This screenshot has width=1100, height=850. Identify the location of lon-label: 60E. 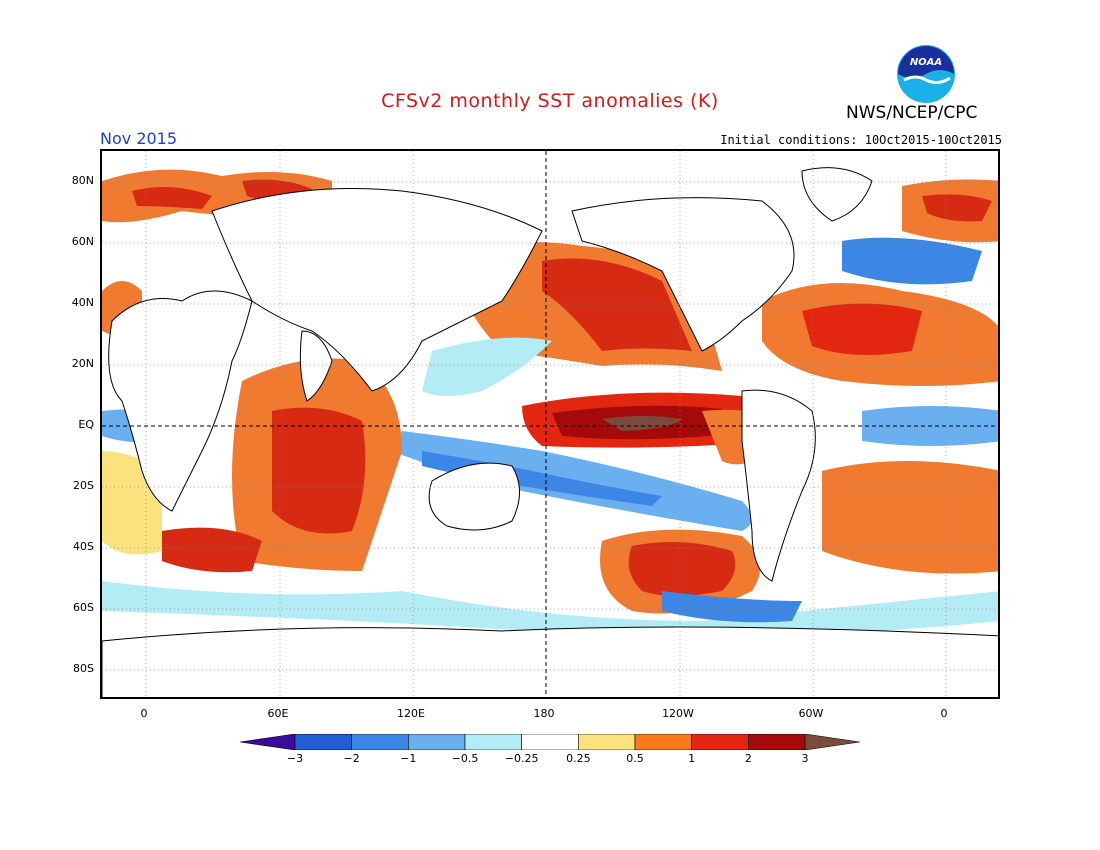
(278, 713).